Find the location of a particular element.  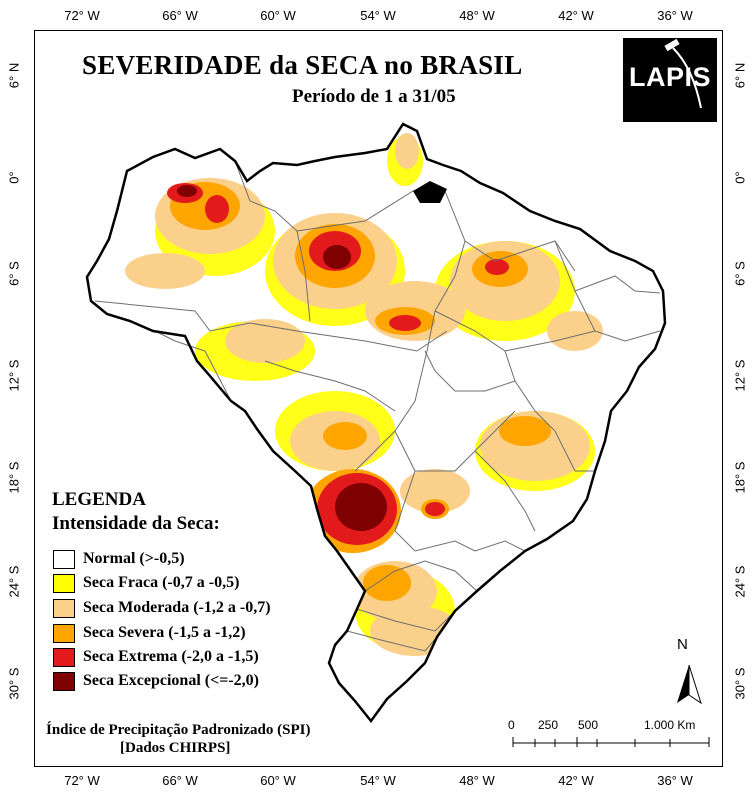

footnote-index: Índice de Precipitação Padronizado (SPI) is located at coordinates (178, 730).